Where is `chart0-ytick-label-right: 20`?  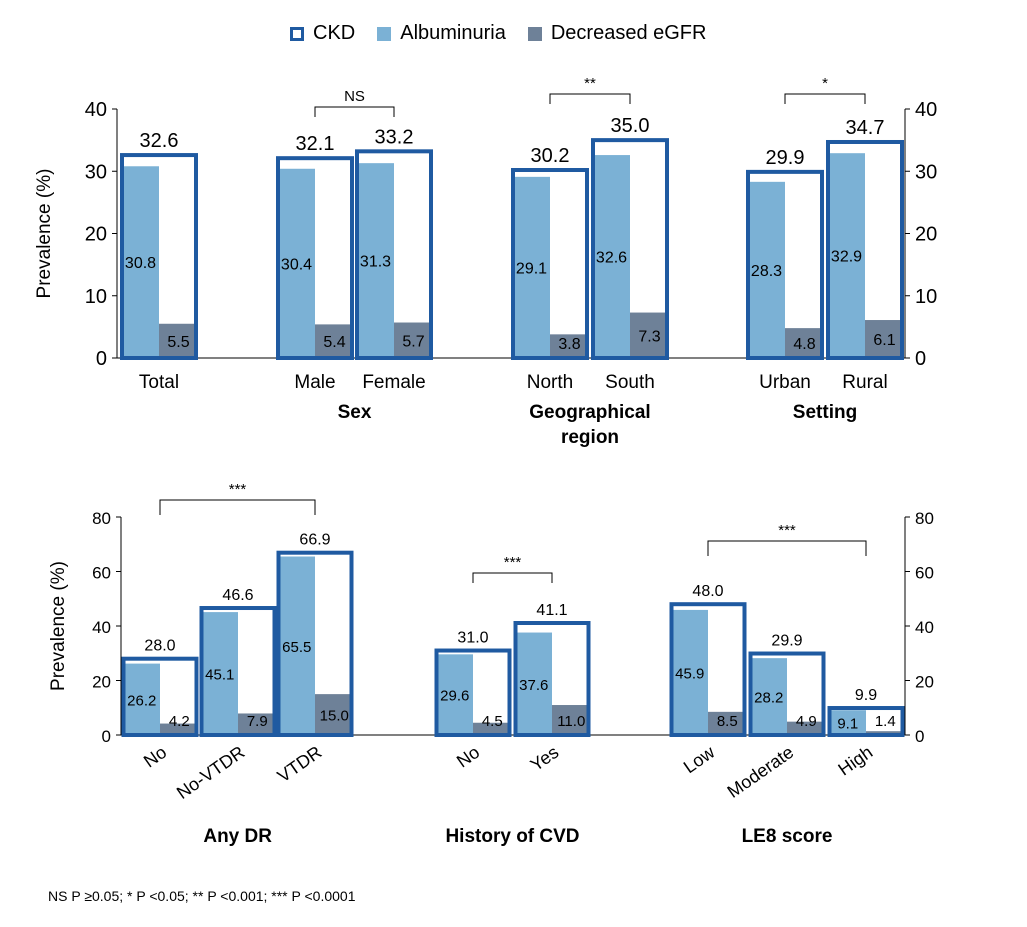
chart0-ytick-label-right: 20 is located at coordinates (926, 235).